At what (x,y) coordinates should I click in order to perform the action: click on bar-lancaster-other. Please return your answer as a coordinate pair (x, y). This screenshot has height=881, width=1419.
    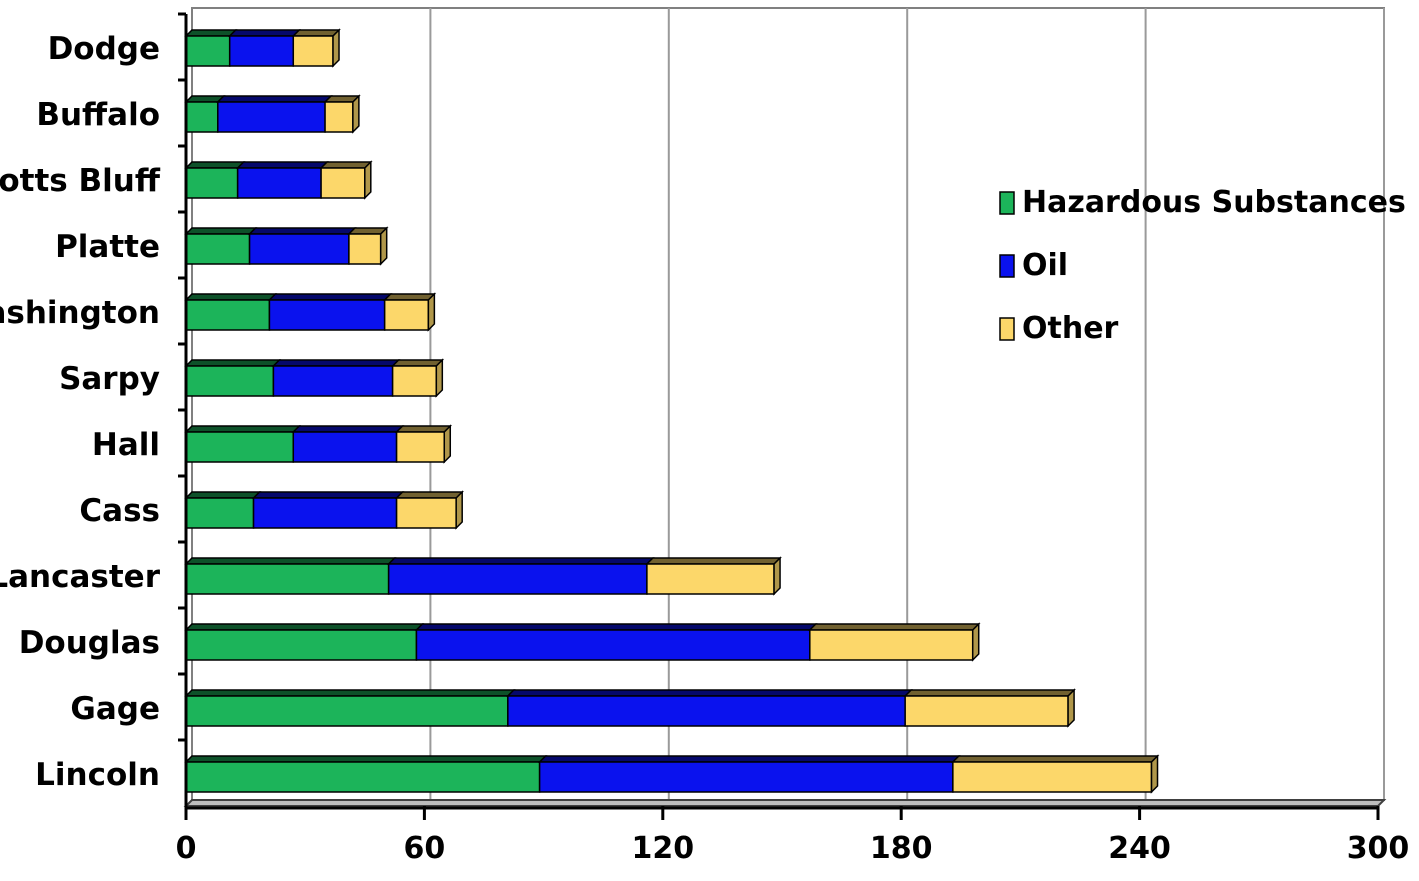
    Looking at the image, I should click on (713, 576).